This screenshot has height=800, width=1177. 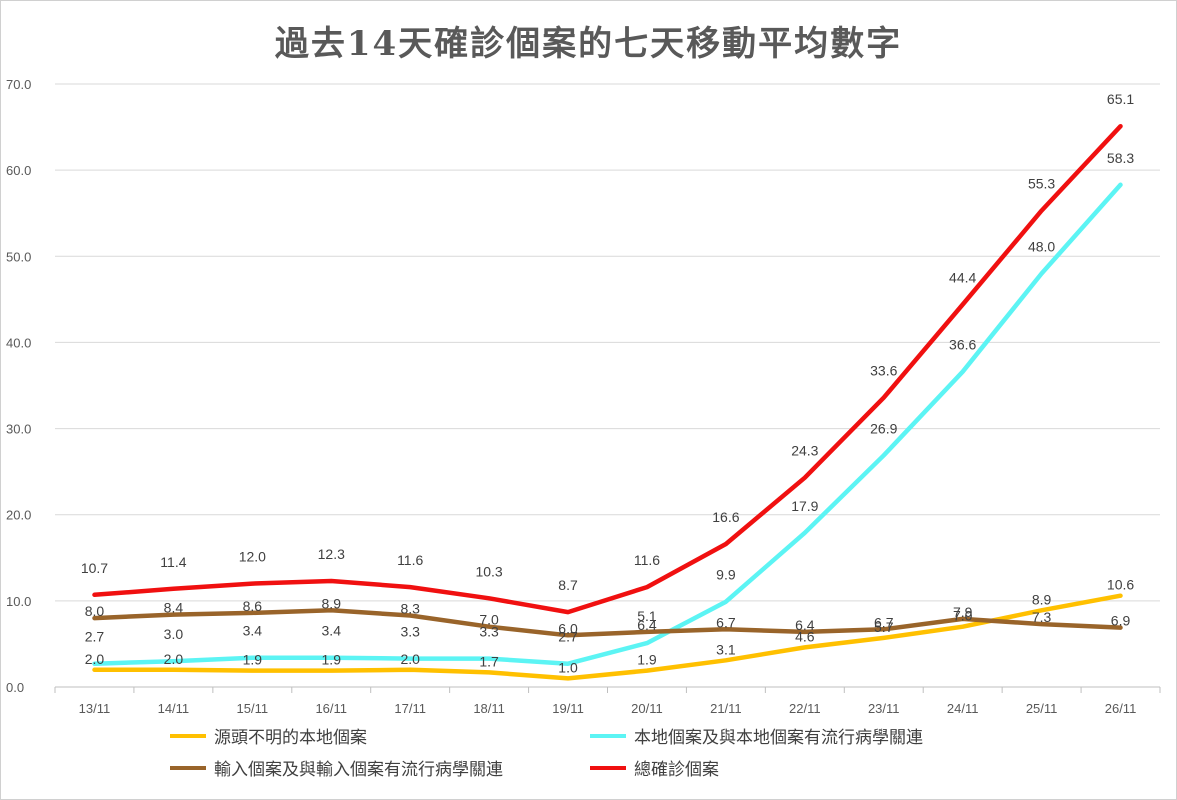 What do you see at coordinates (588, 44) in the screenshot?
I see `chart-title: 過去14天確診個案的七天移動平均數字` at bounding box center [588, 44].